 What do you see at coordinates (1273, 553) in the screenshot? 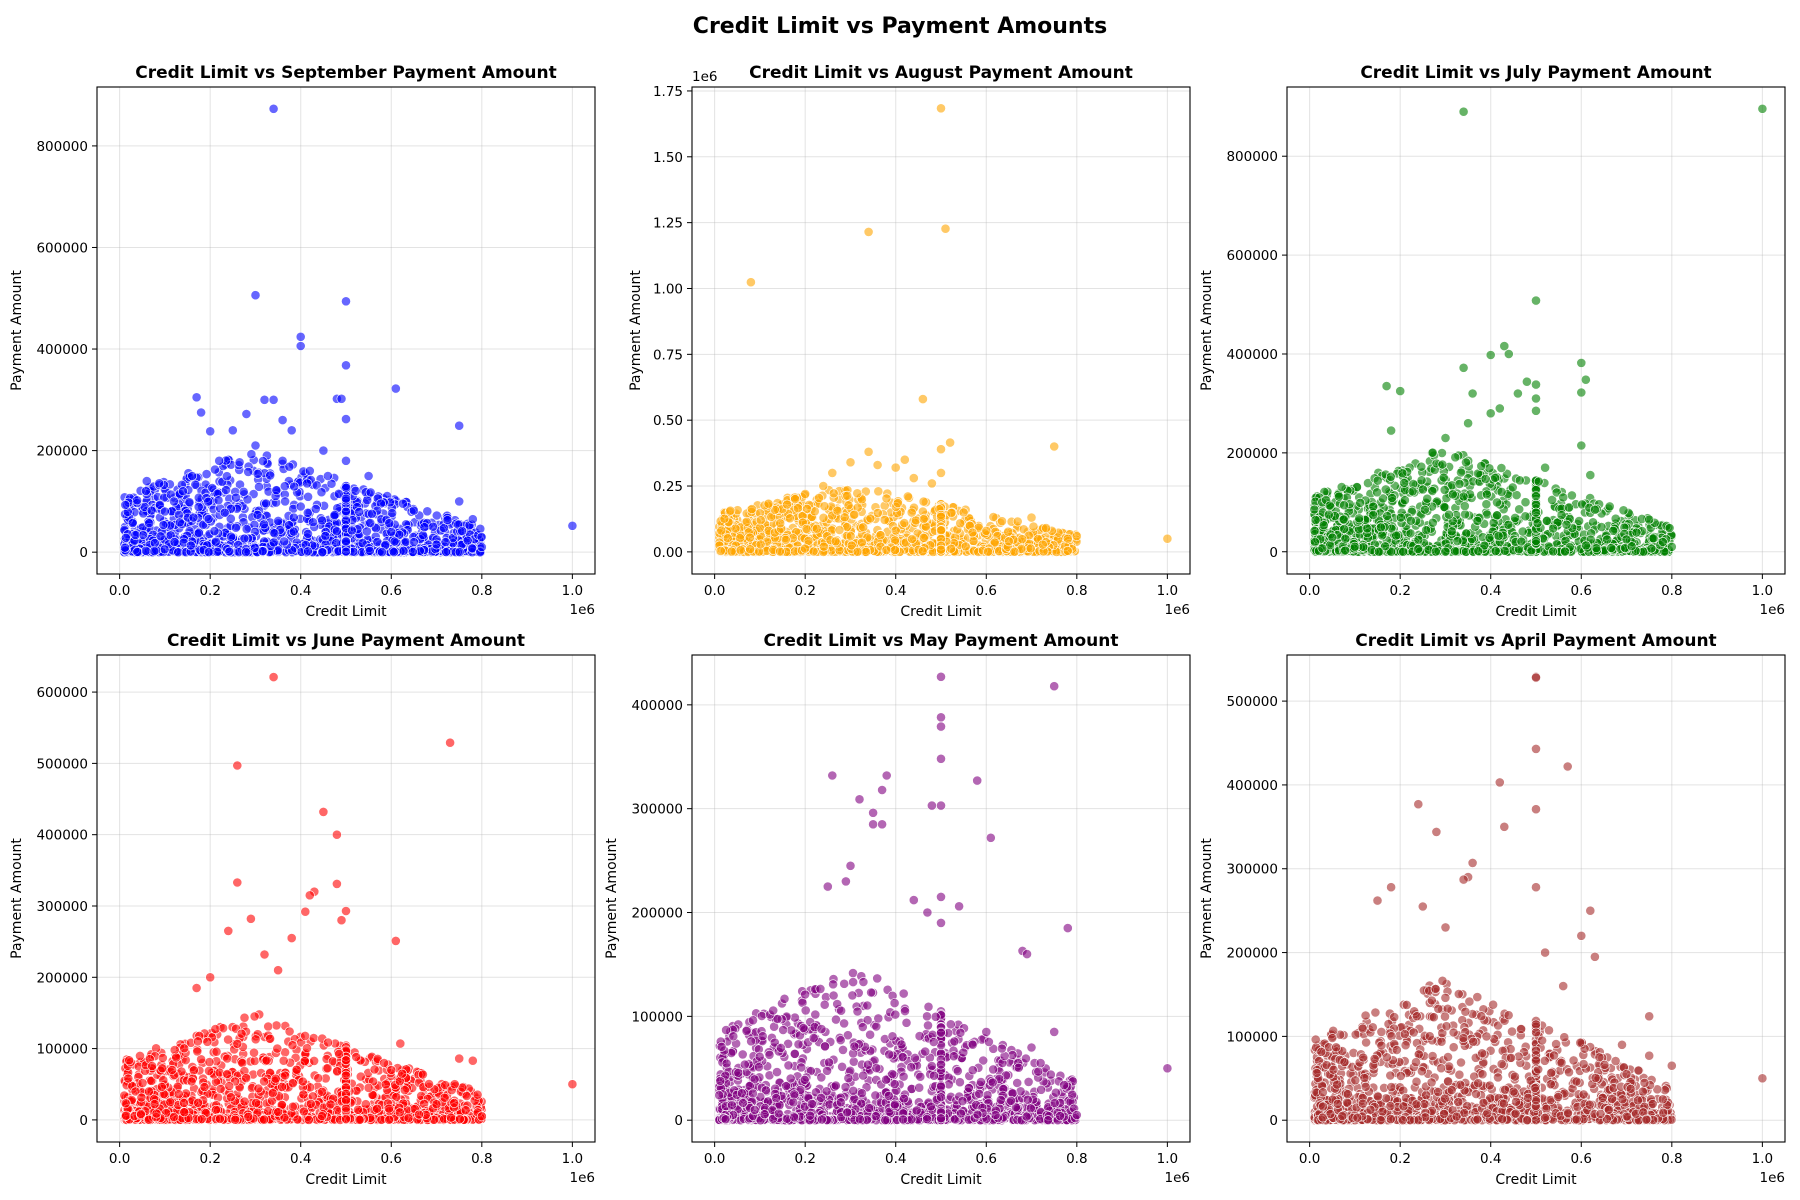
I see `y-tick-label: 0` at bounding box center [1273, 553].